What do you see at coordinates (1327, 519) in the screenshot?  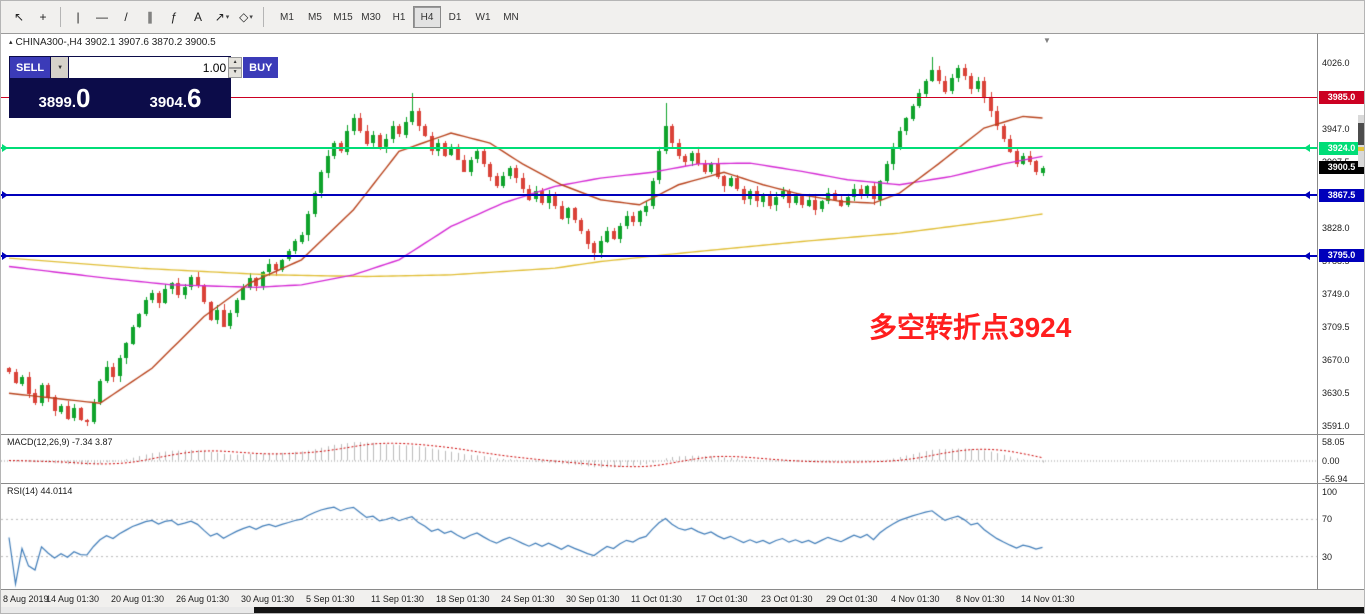 I see `rsi-axis-label: 70` at bounding box center [1327, 519].